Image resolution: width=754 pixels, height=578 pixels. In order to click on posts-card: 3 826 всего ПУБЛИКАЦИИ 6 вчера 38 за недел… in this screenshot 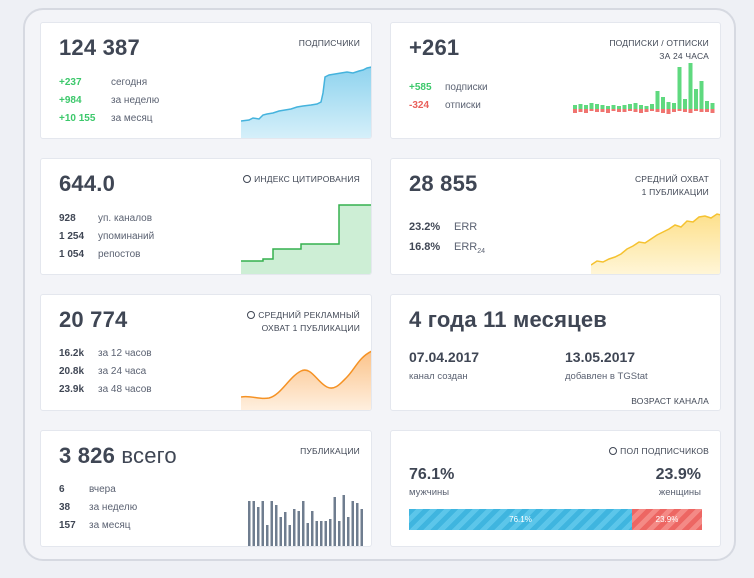, I will do `click(206, 488)`.